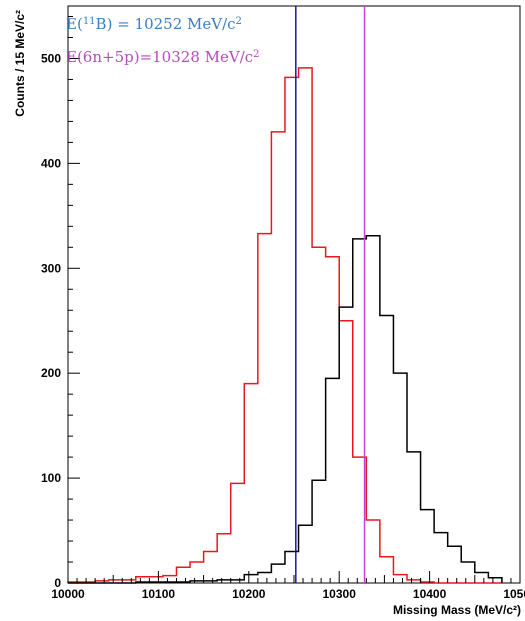 This screenshot has height=621, width=525. What do you see at coordinates (57, 583) in the screenshot?
I see `y-tick-label-0: 0` at bounding box center [57, 583].